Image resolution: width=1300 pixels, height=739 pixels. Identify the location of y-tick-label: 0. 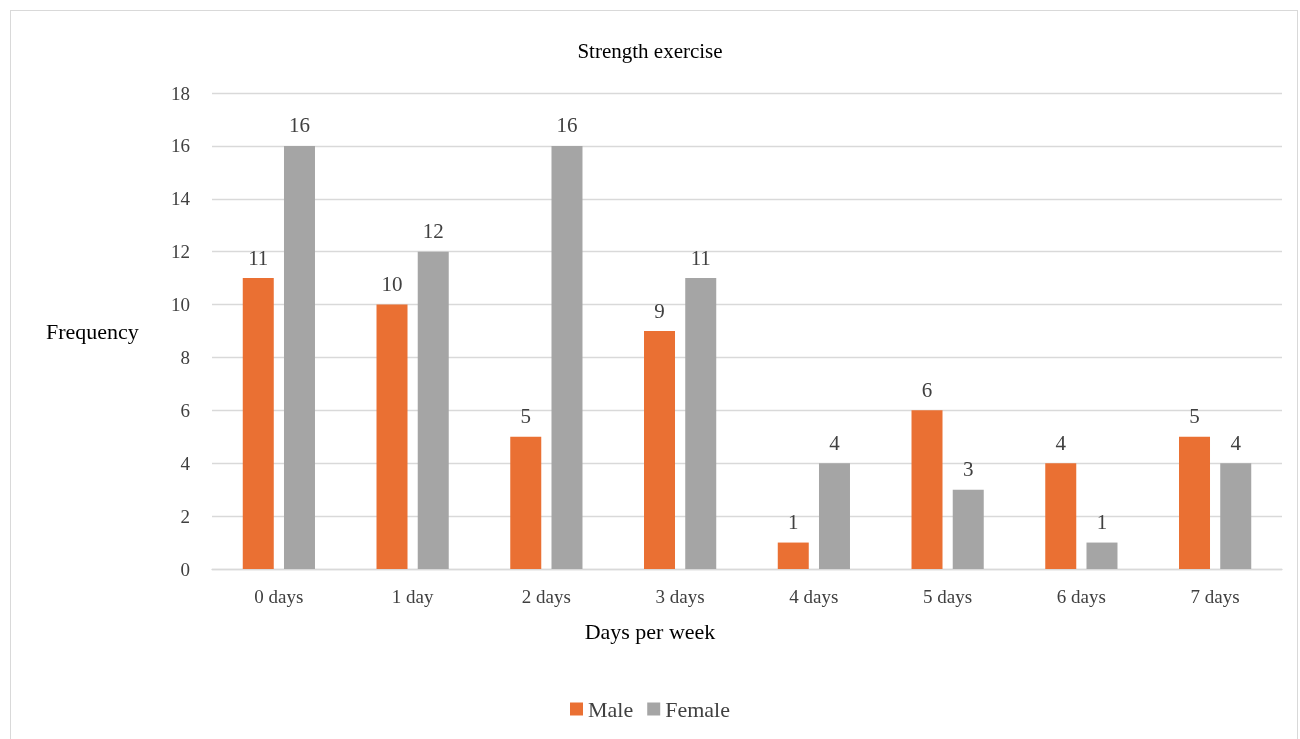
(185, 569).